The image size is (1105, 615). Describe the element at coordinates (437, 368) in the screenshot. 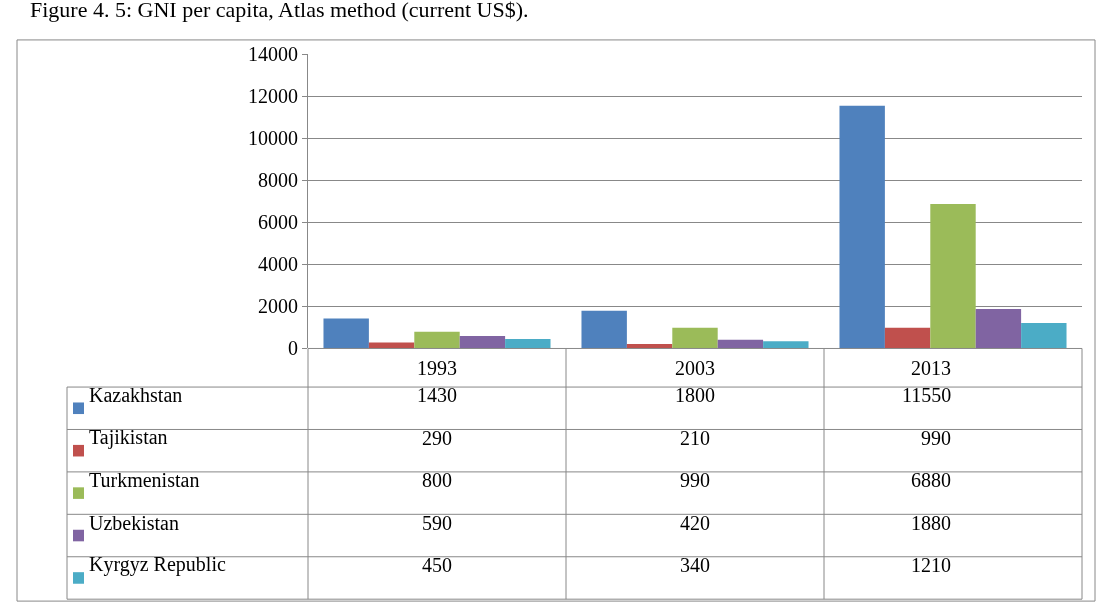

I see `x-tick-label: 1993` at that location.